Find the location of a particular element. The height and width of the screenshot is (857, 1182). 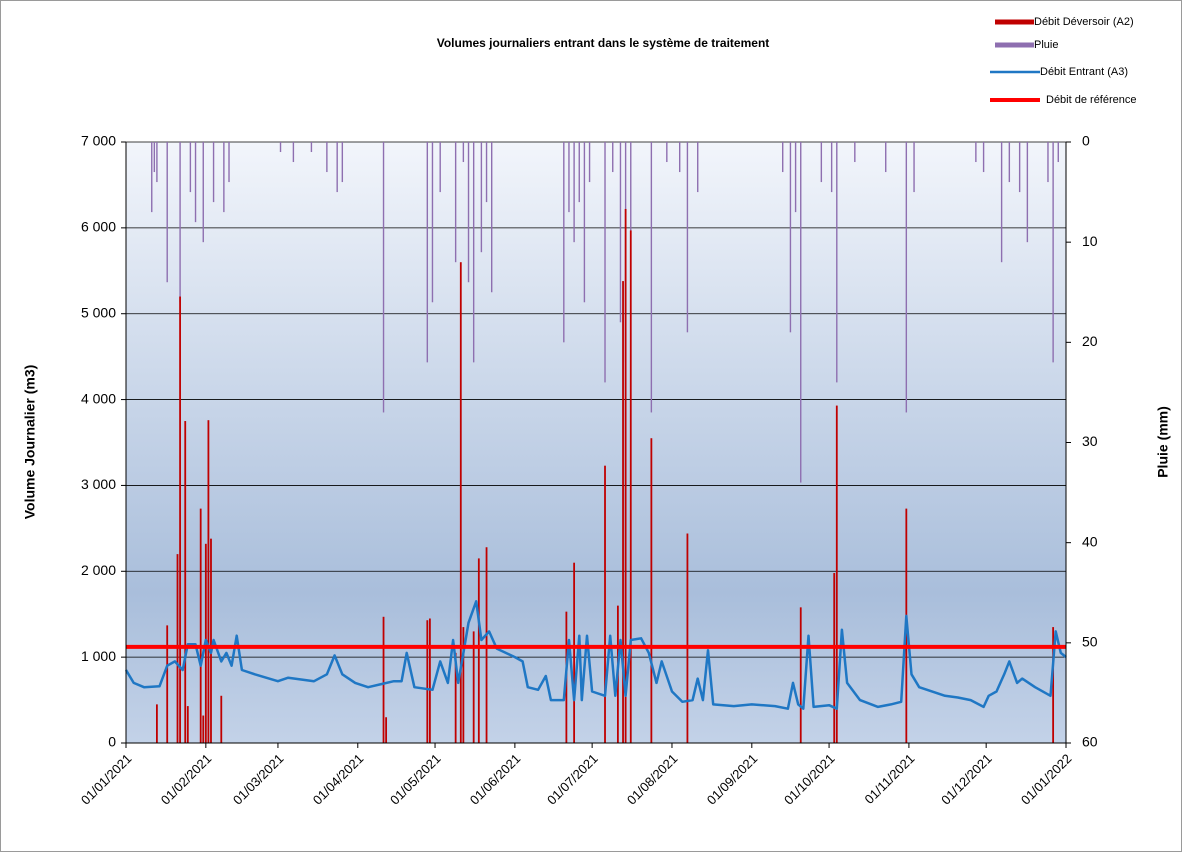

y-tick-label: 6 000 is located at coordinates (98, 227).